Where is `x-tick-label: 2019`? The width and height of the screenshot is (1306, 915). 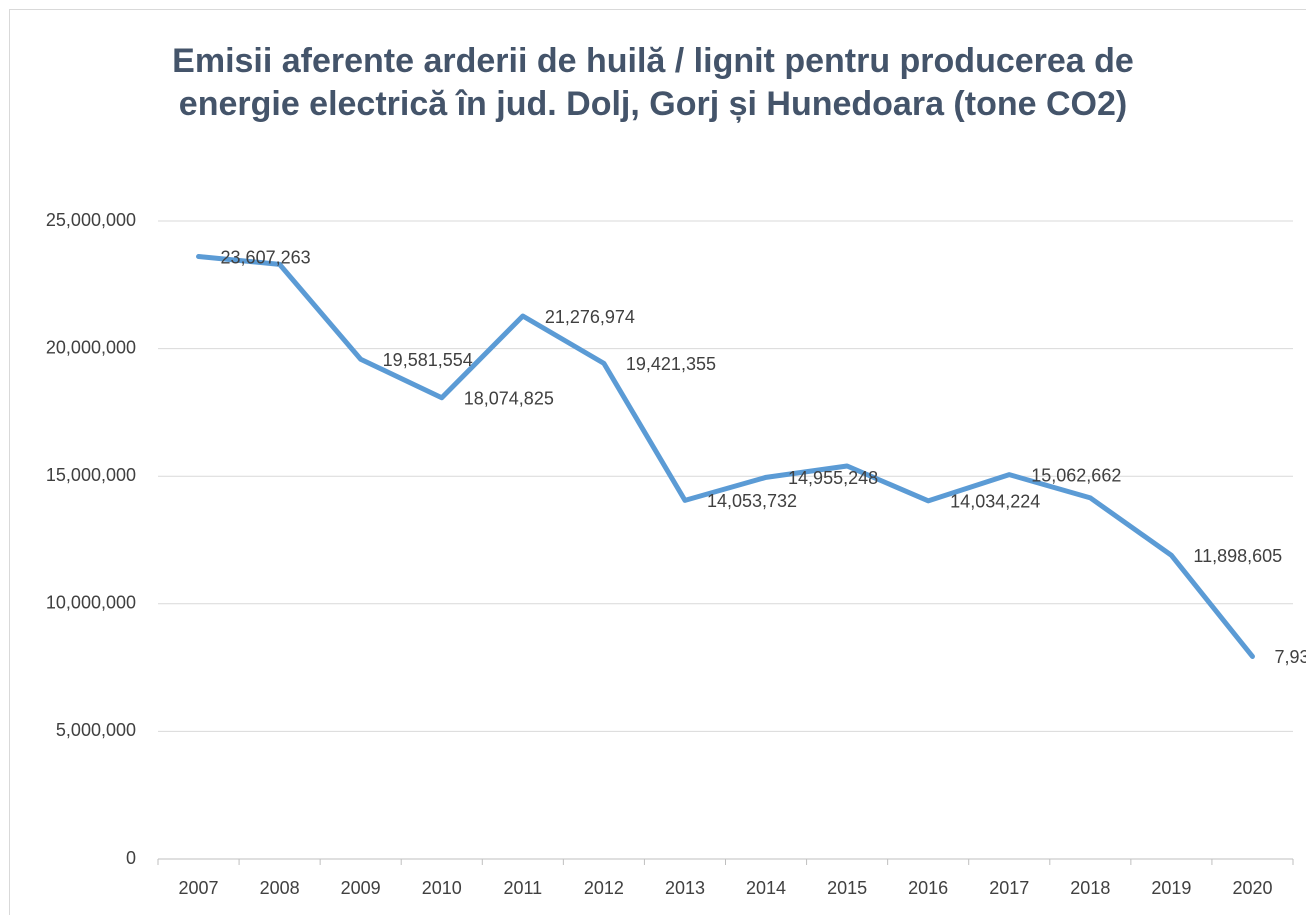 x-tick-label: 2019 is located at coordinates (1171, 888).